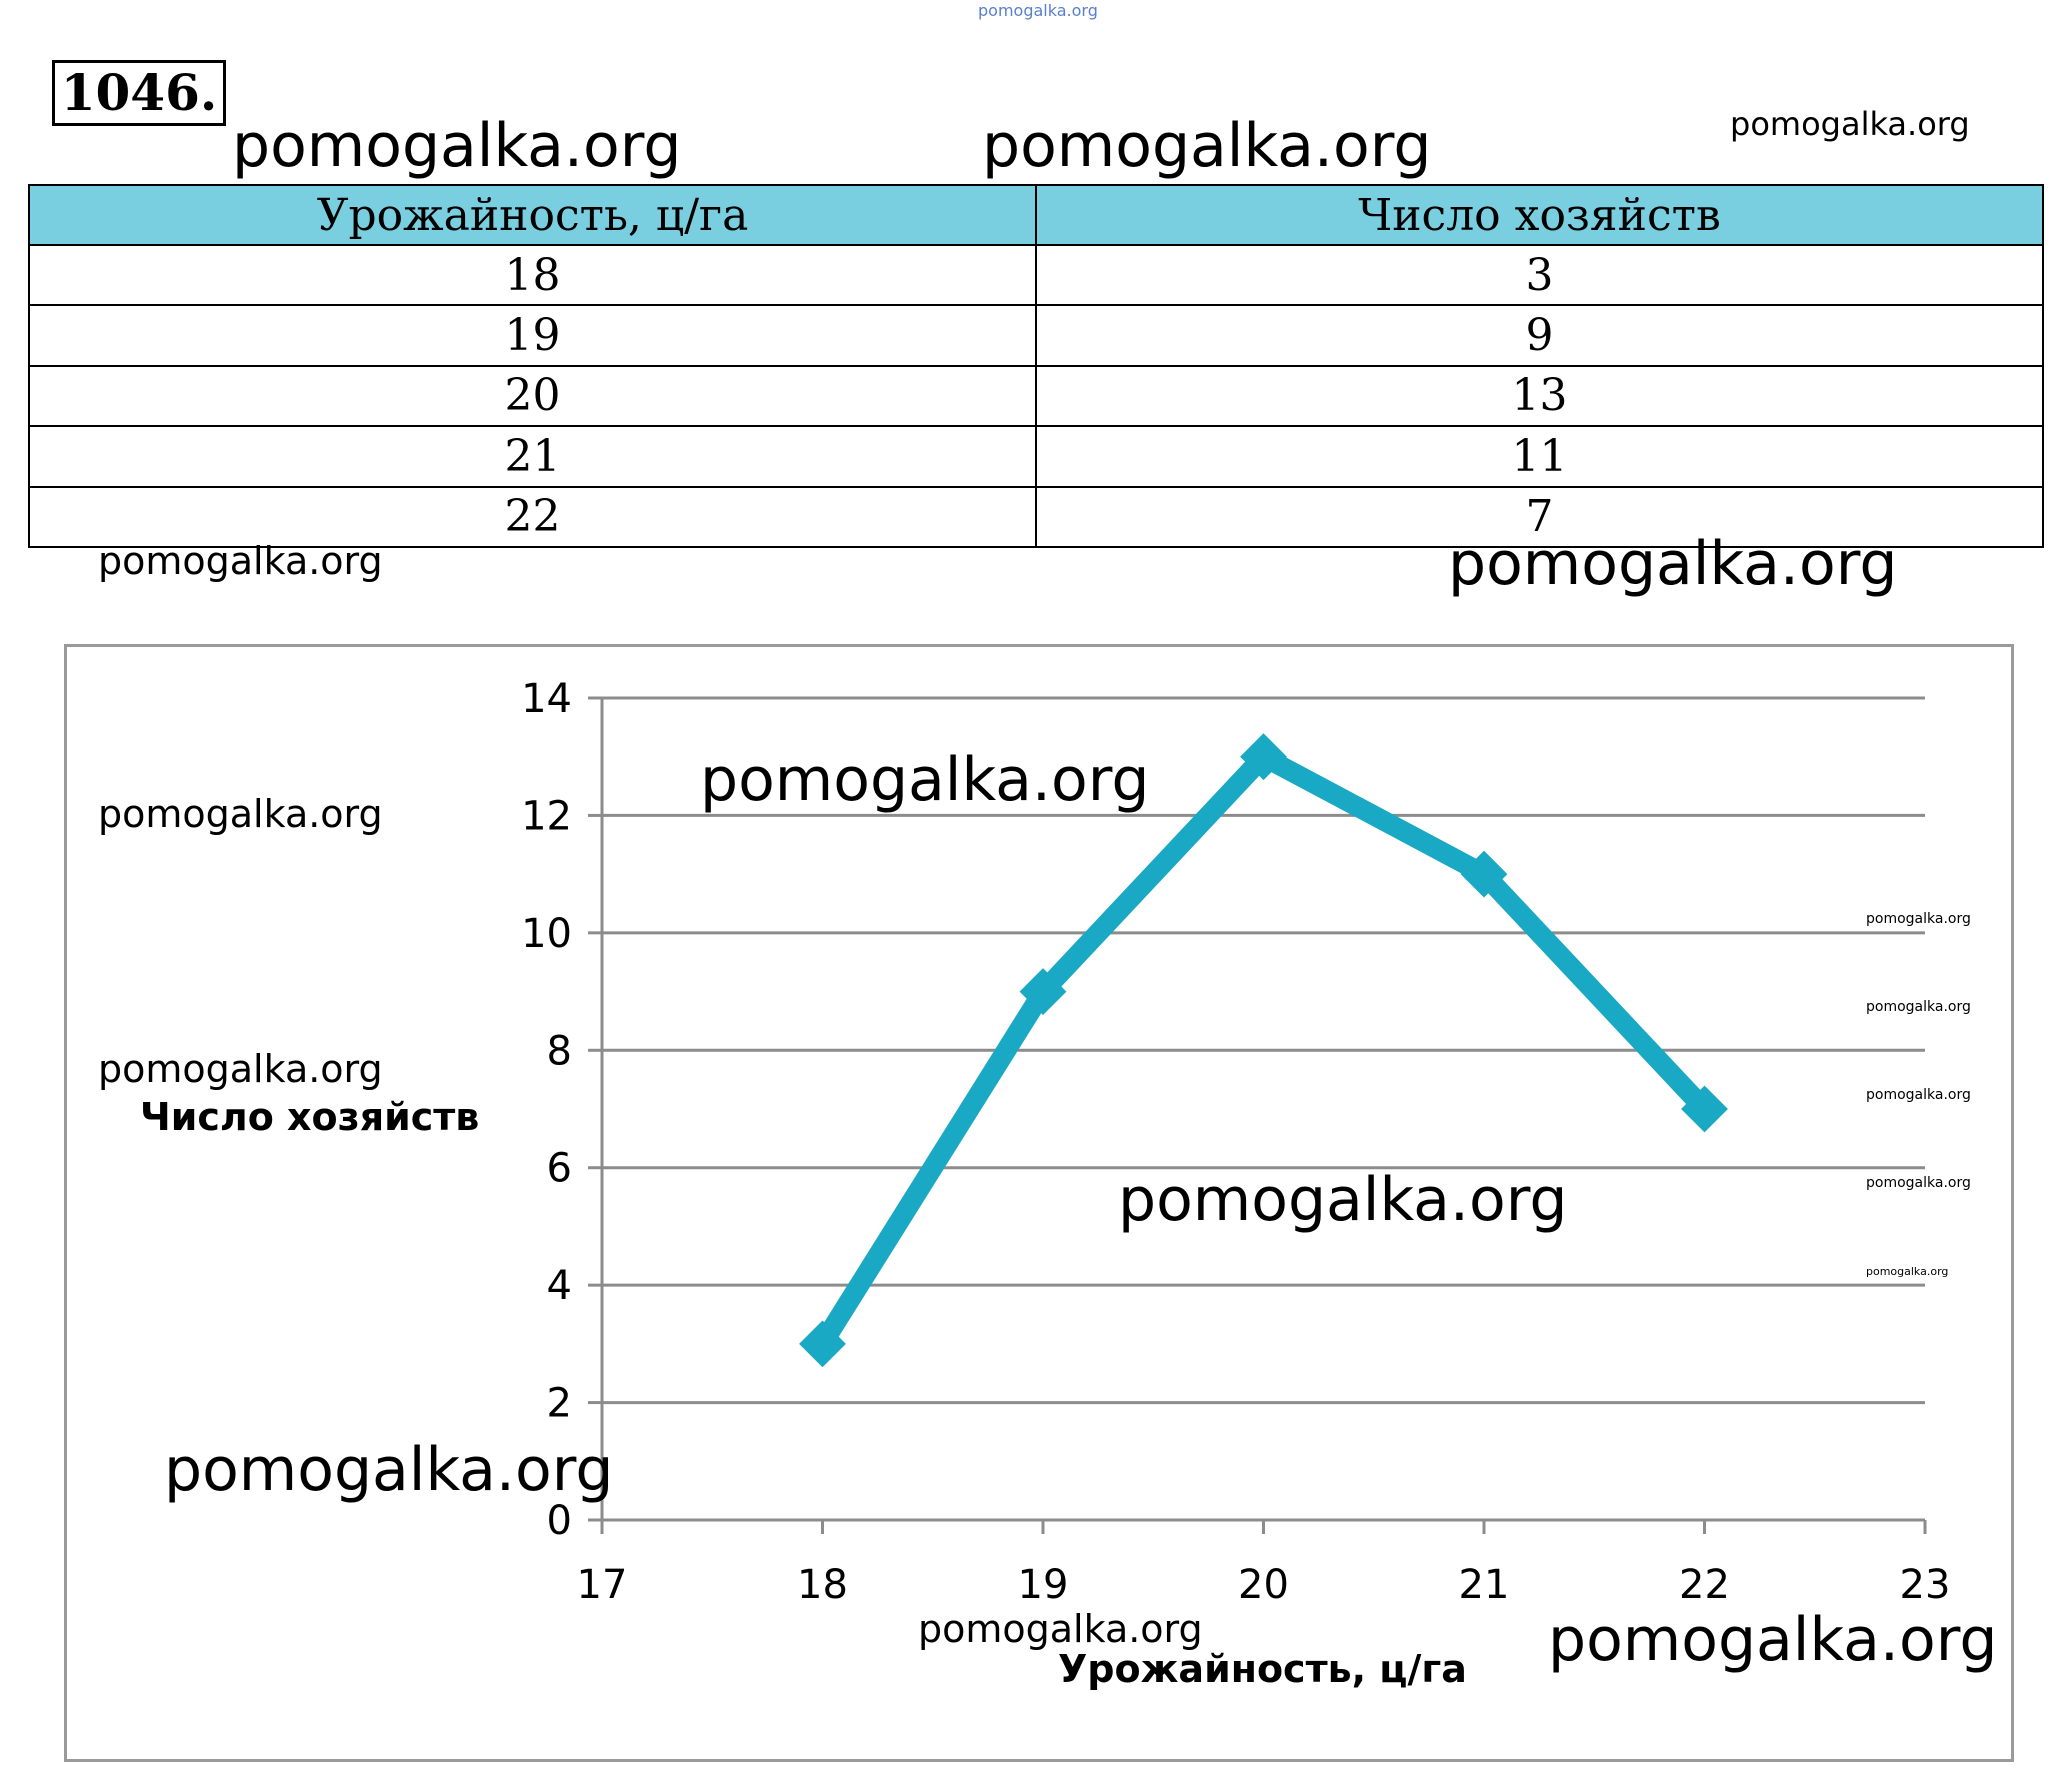 The width and height of the screenshot is (2059, 1773). What do you see at coordinates (559, 1051) in the screenshot?
I see `y-tick-label: 8` at bounding box center [559, 1051].